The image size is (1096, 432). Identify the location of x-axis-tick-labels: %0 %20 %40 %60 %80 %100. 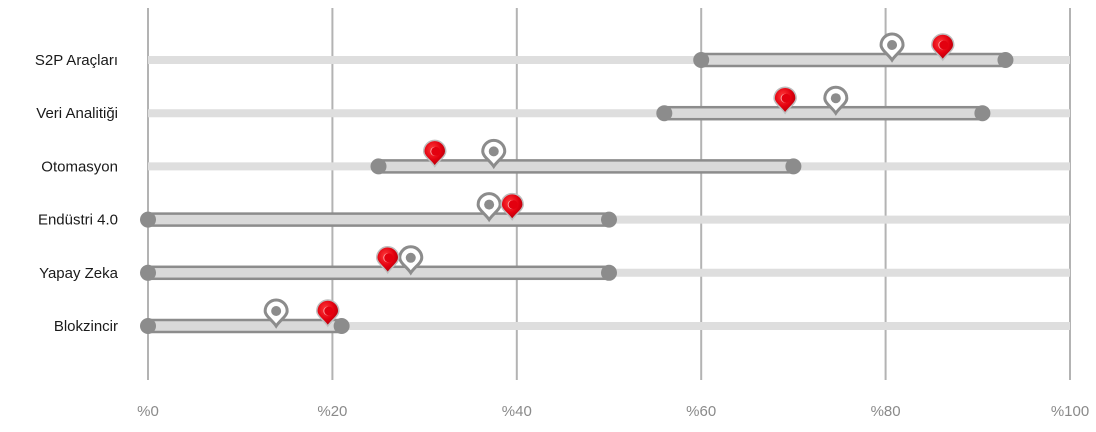
(613, 411).